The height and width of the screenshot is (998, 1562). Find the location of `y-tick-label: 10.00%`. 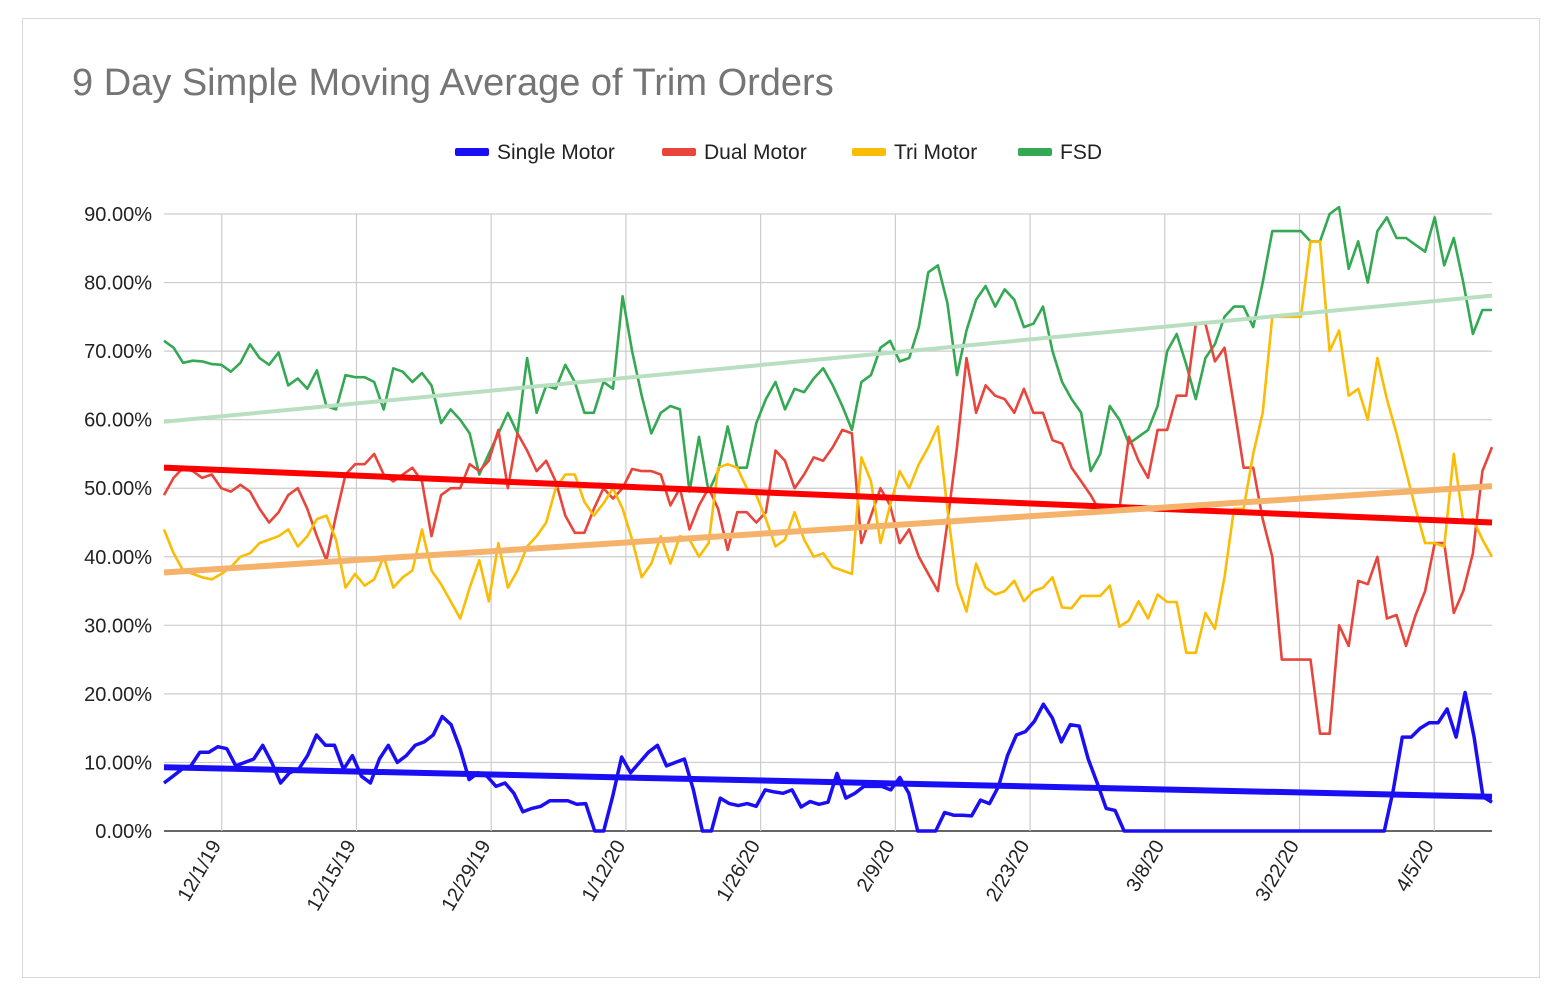

y-tick-label: 10.00% is located at coordinates (118, 763).